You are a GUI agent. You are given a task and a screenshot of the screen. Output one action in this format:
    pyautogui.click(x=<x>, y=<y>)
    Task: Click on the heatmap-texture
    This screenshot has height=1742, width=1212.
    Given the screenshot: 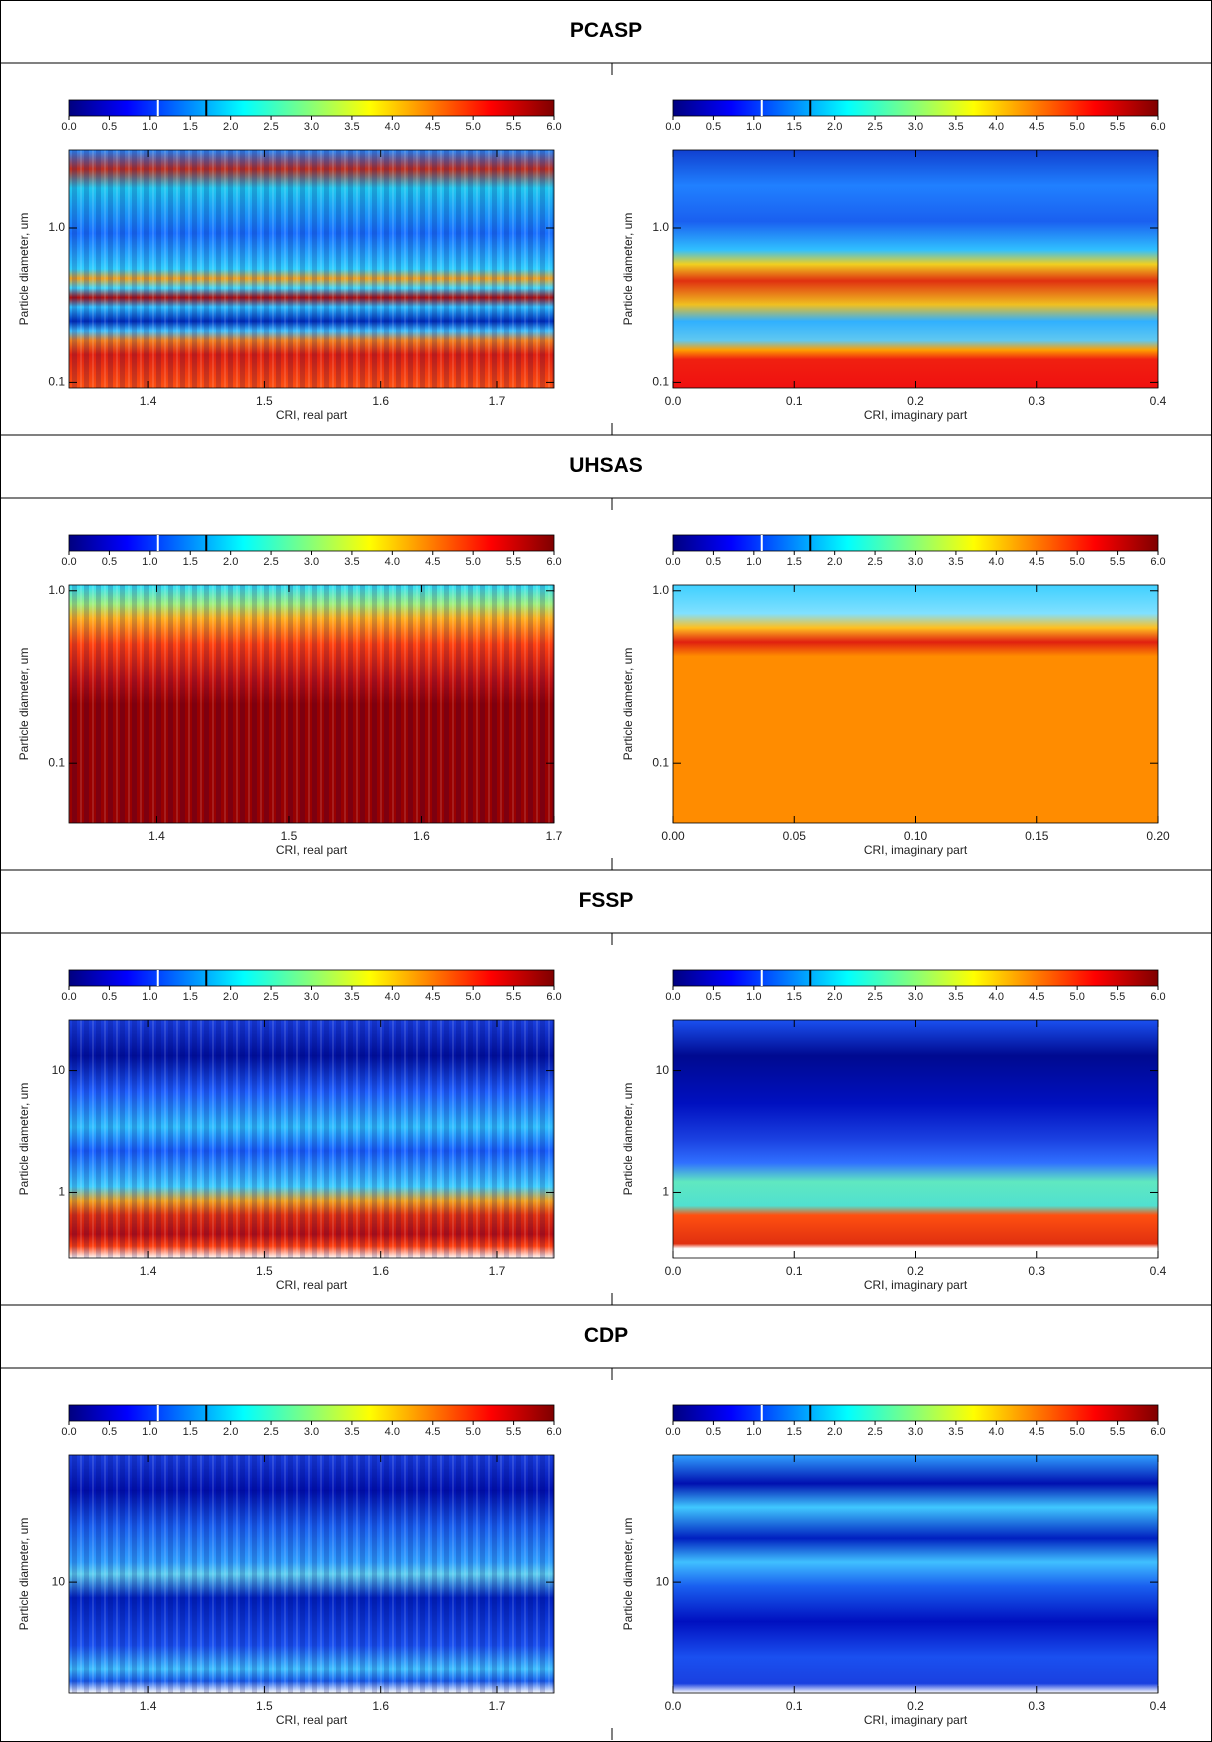 What is the action you would take?
    pyautogui.click(x=311, y=1139)
    